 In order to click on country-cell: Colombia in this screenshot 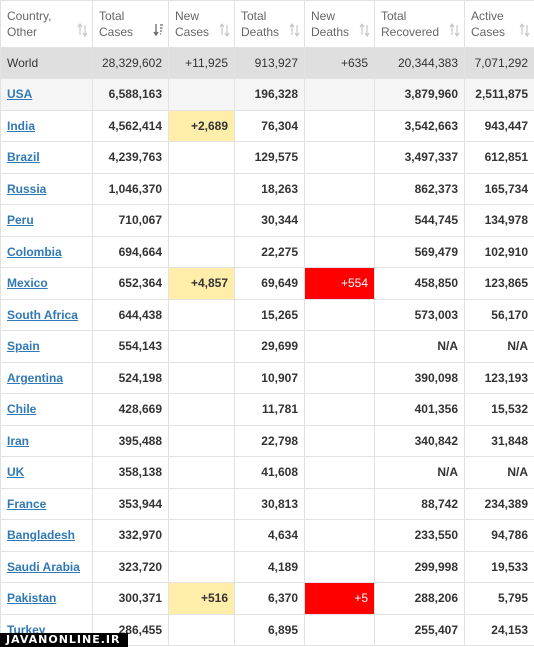, I will do `click(46, 251)`.